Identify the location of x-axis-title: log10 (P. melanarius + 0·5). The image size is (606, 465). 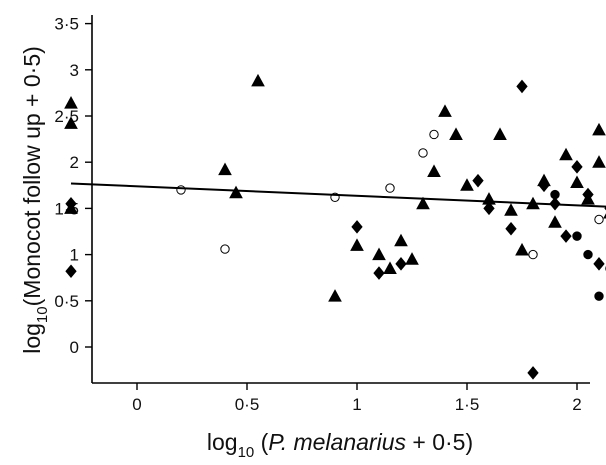
(340, 445).